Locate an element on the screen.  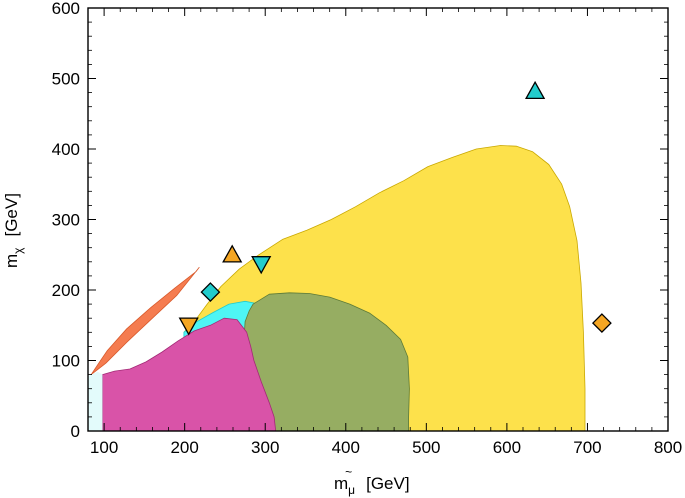
x-axis-title: mμ~[GeV] is located at coordinates (372, 481).